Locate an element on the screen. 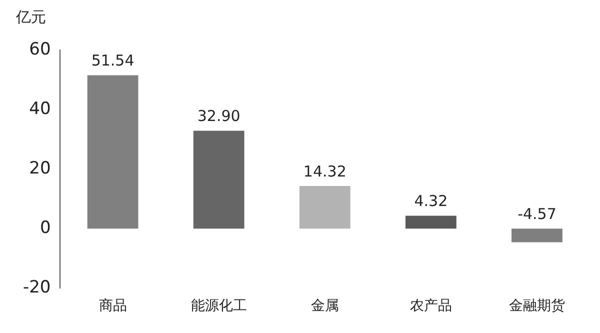  y-tick-label: 60 is located at coordinates (40, 49).